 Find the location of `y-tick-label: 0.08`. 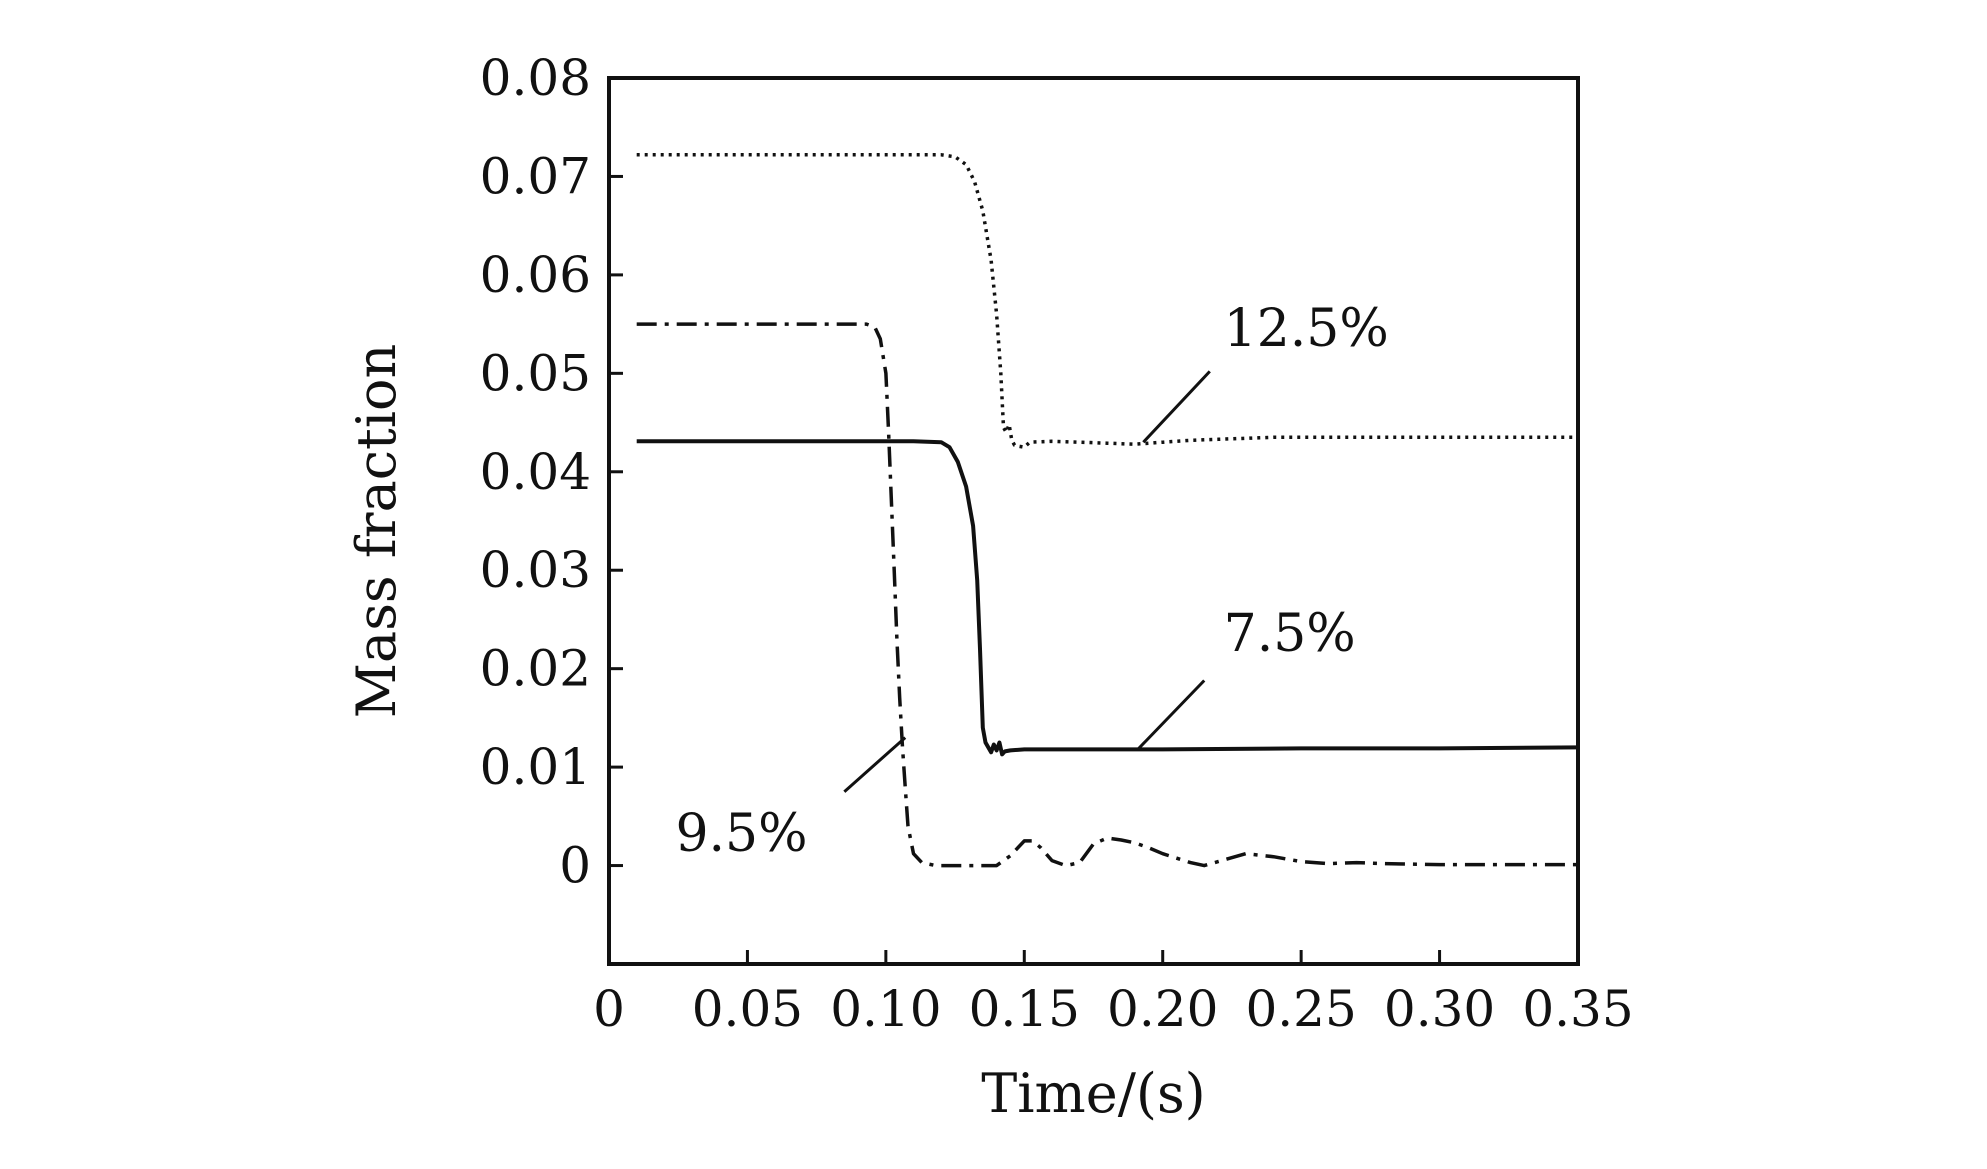

y-tick-label: 0.08 is located at coordinates (535, 78).